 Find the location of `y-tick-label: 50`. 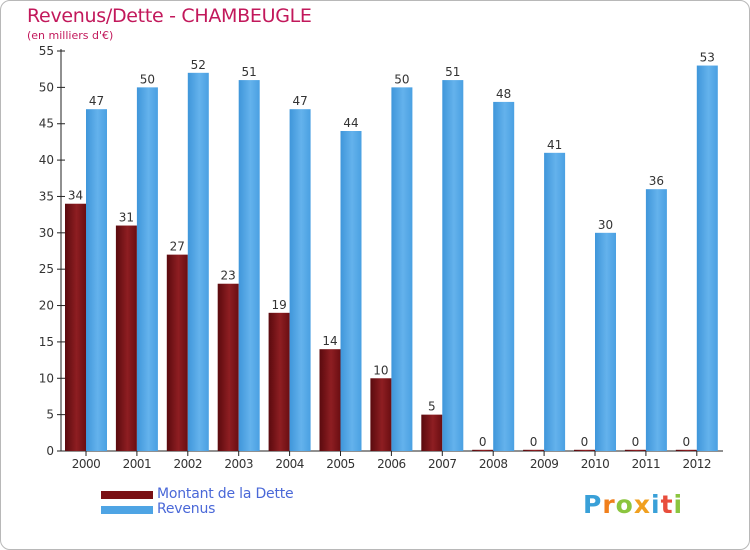

y-tick-label: 50 is located at coordinates (46, 87).